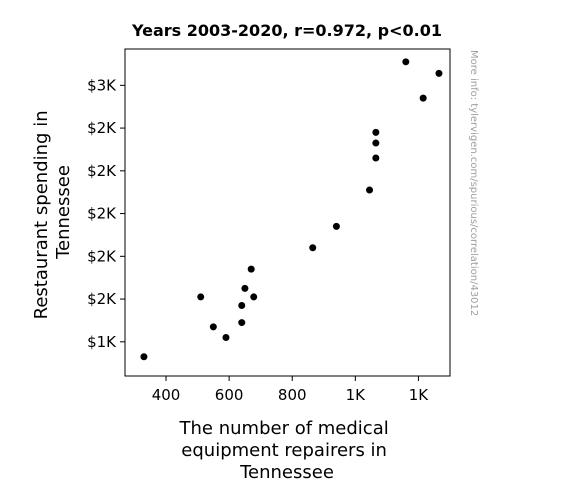 The width and height of the screenshot is (575, 500). What do you see at coordinates (284, 450) in the screenshot?
I see `x-axis-label-line-2: equipment repairers in` at bounding box center [284, 450].